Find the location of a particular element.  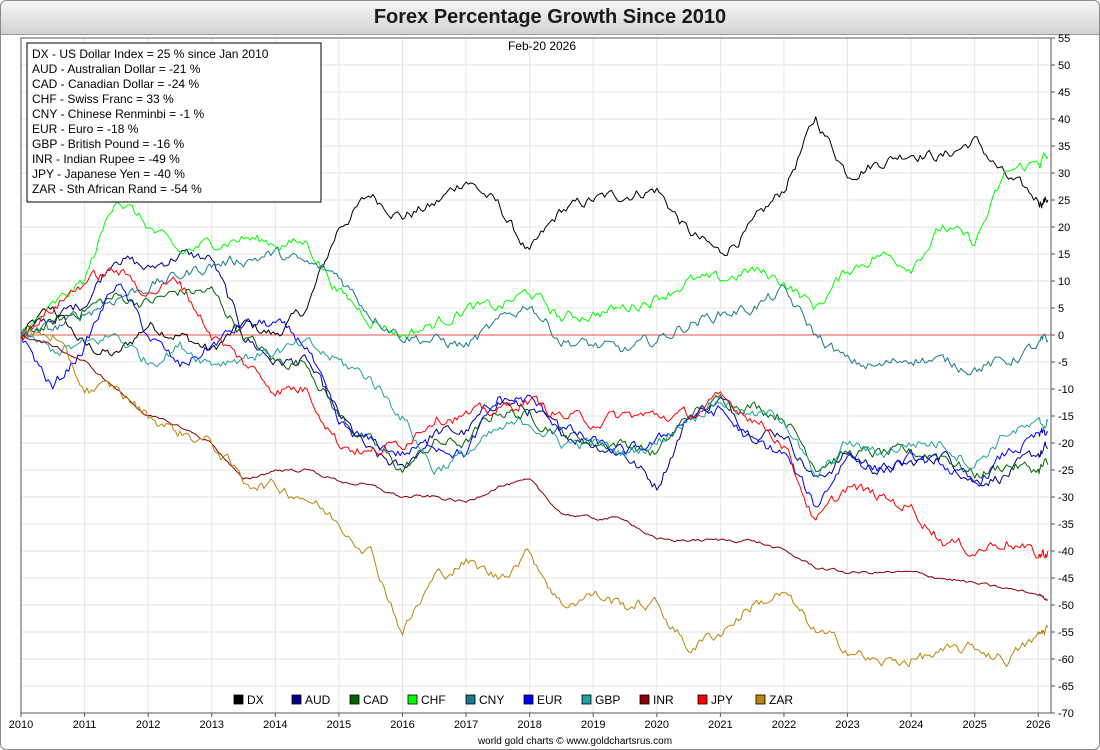

legend-label: EUR is located at coordinates (550, 700).